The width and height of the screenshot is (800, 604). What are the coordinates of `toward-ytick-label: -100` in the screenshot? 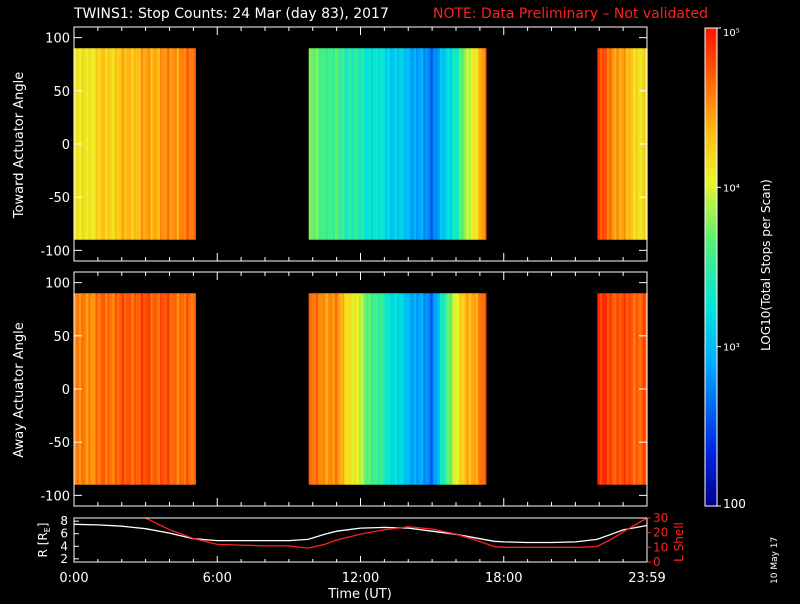 It's located at (55, 251).